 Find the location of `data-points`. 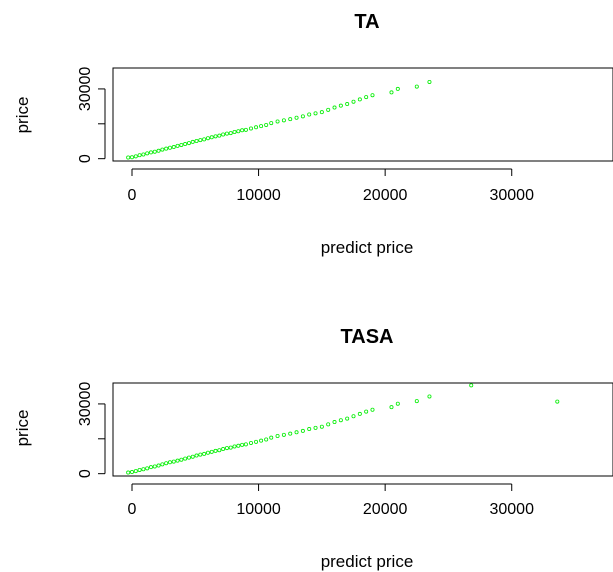

data-points is located at coordinates (369, 426).